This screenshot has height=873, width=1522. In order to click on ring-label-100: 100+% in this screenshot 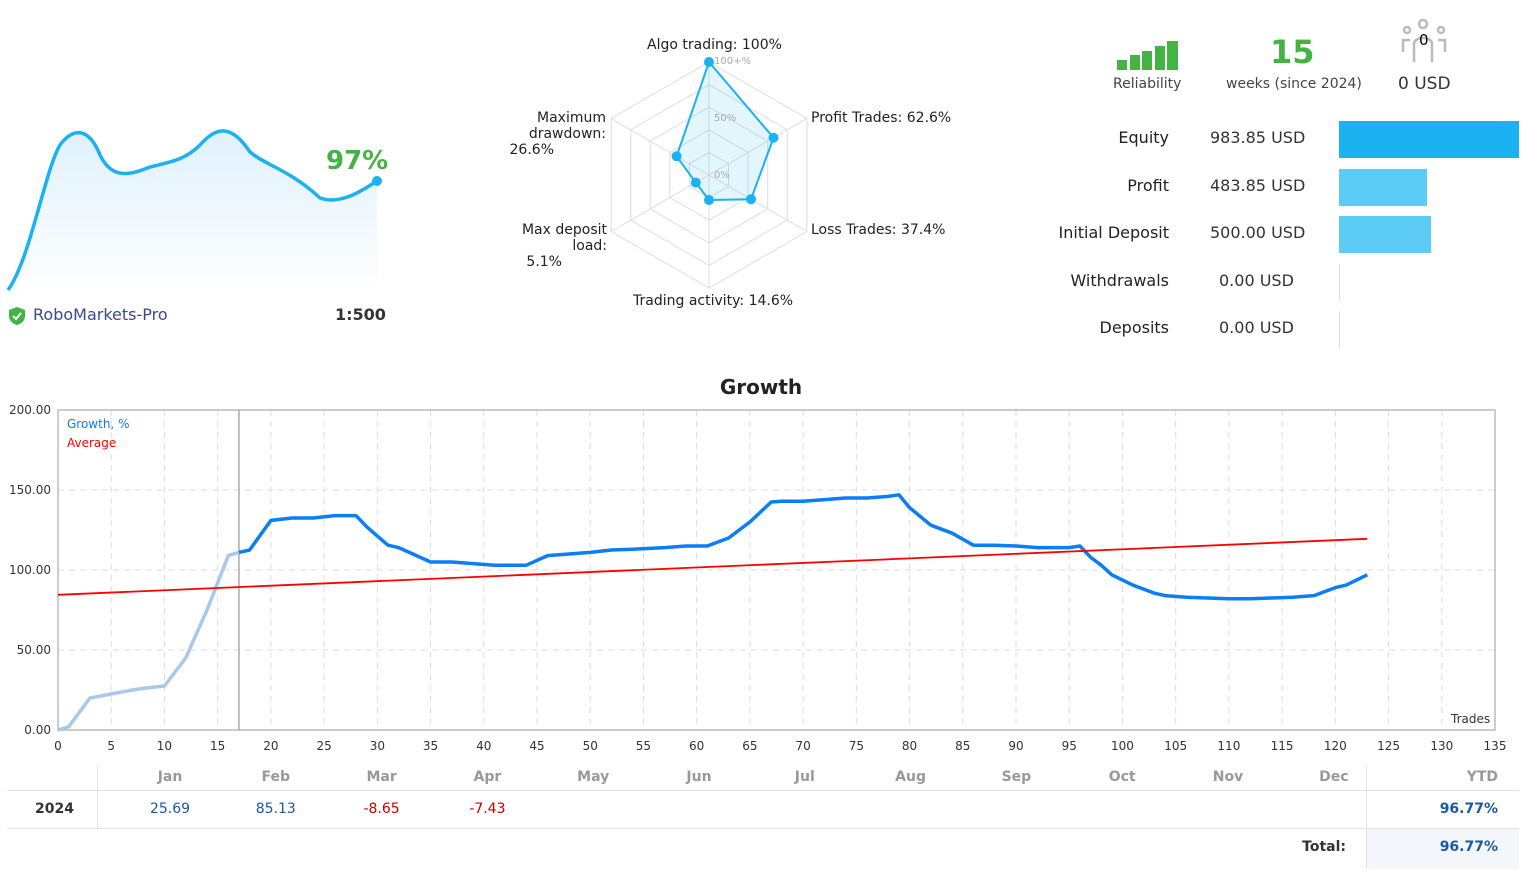, I will do `click(732, 61)`.